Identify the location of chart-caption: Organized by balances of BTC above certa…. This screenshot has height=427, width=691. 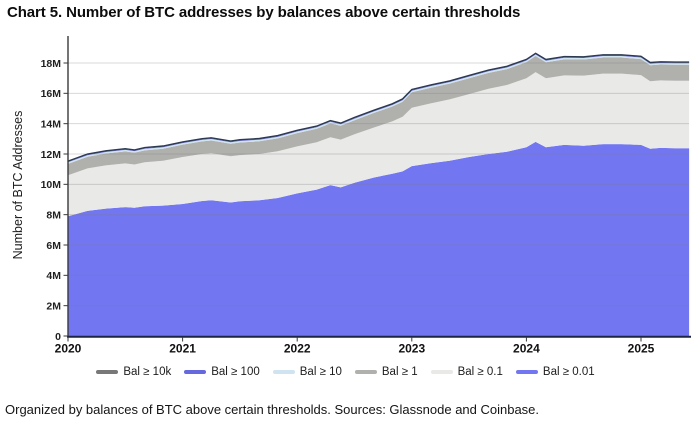
(272, 409).